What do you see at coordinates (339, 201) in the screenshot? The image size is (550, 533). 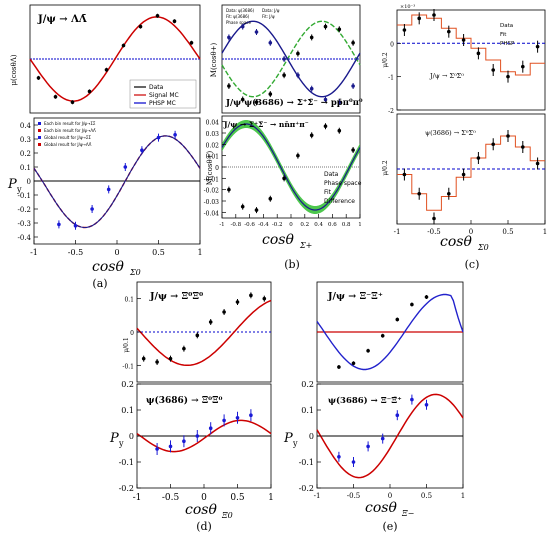 I see `legend-entry: Difference` at bounding box center [339, 201].